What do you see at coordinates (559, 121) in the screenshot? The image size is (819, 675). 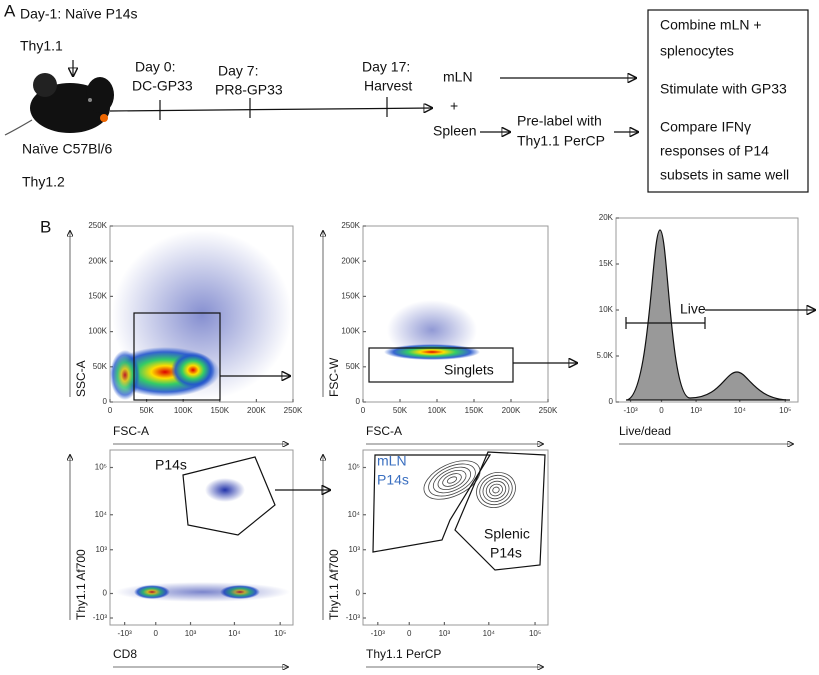 I see `label: Pre-label with` at bounding box center [559, 121].